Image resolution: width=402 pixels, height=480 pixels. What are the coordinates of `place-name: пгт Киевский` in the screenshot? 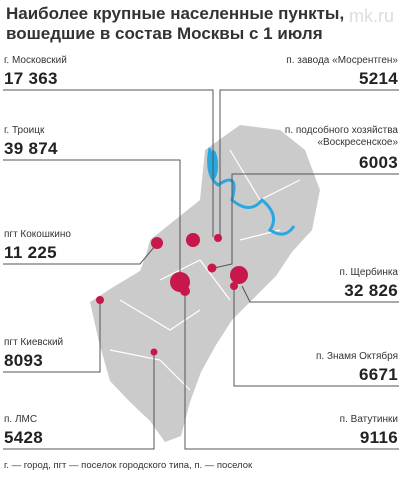 It's located at (34, 342).